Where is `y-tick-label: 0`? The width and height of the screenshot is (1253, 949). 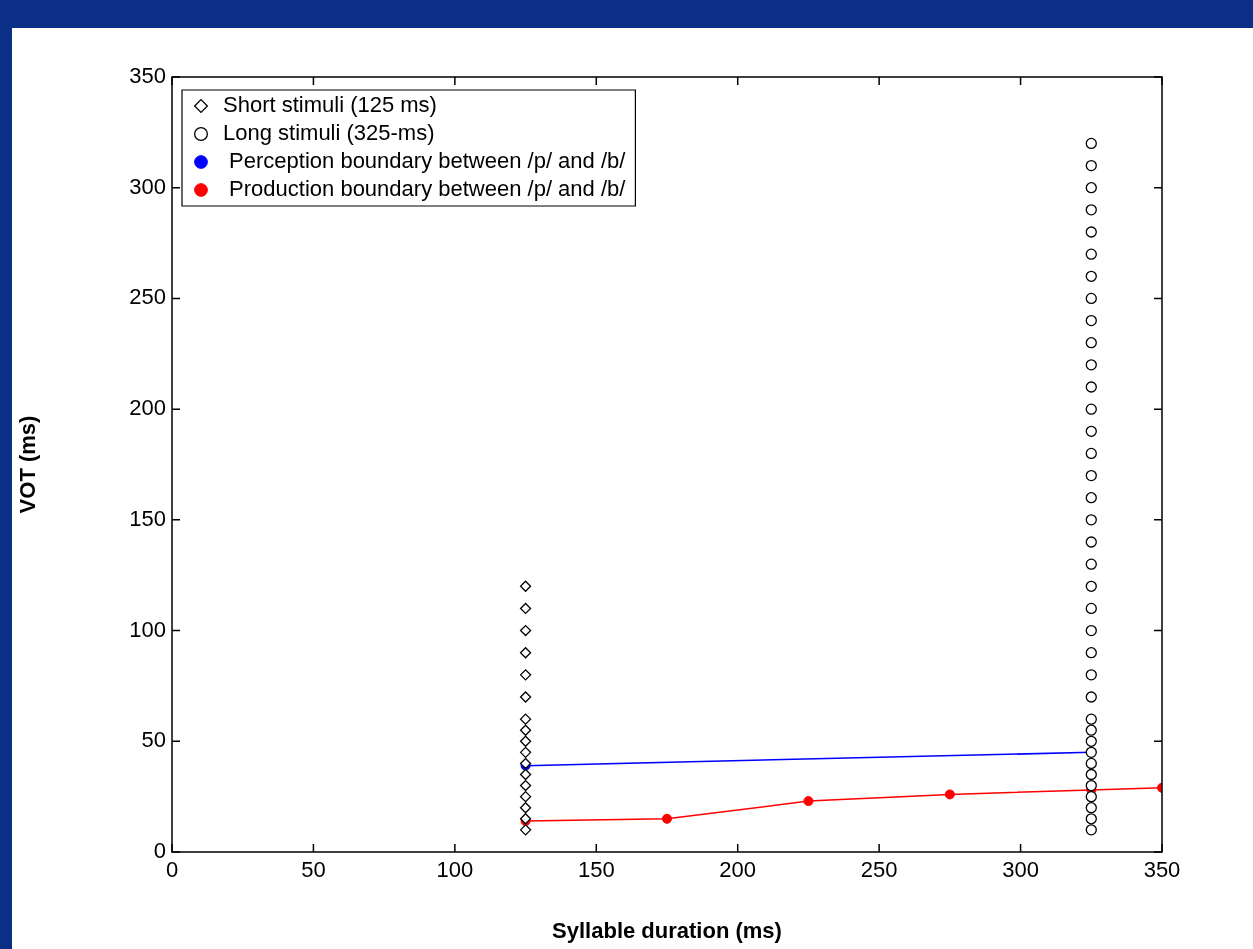
y-tick-label: 0 is located at coordinates (159, 851).